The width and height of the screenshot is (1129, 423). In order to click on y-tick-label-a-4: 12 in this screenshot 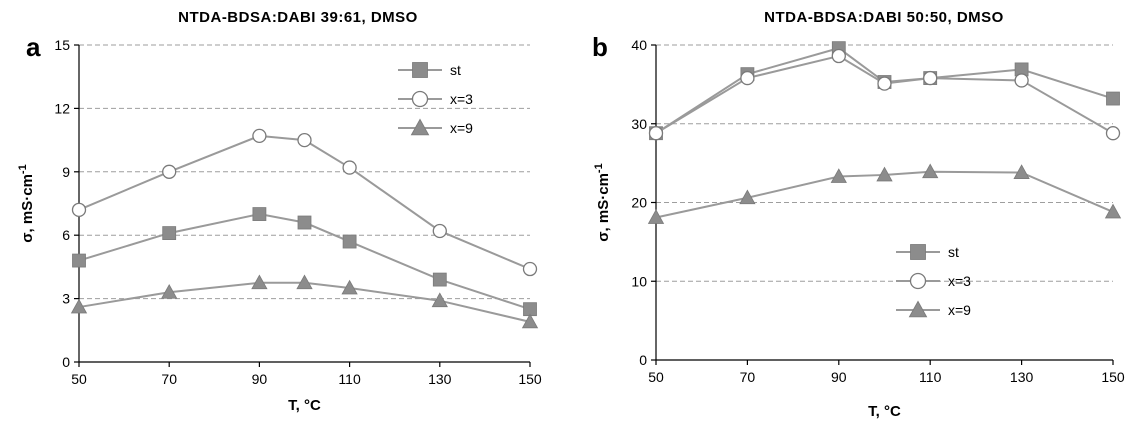, I will do `click(62, 108)`.